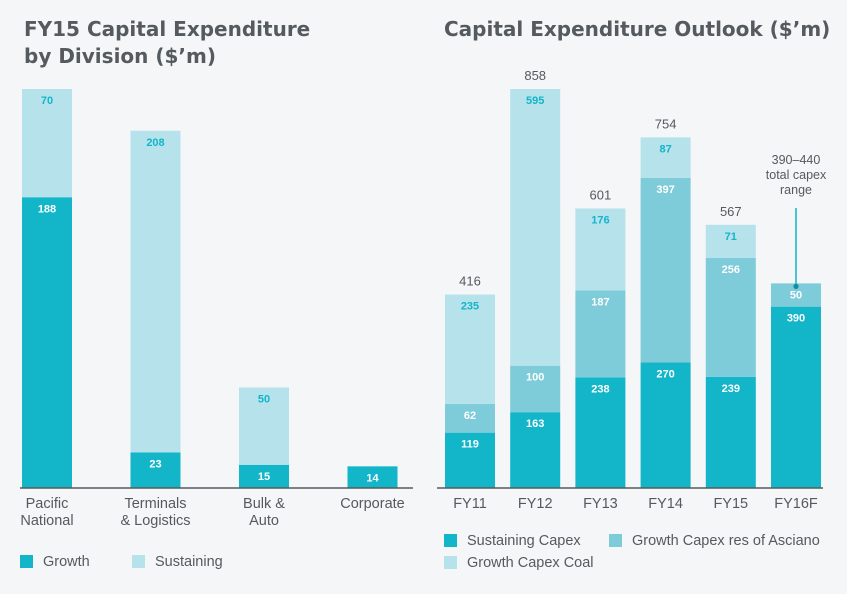 The image size is (847, 594). What do you see at coordinates (47, 143) in the screenshot?
I see `bar-c0-pacific-national-s1` at bounding box center [47, 143].